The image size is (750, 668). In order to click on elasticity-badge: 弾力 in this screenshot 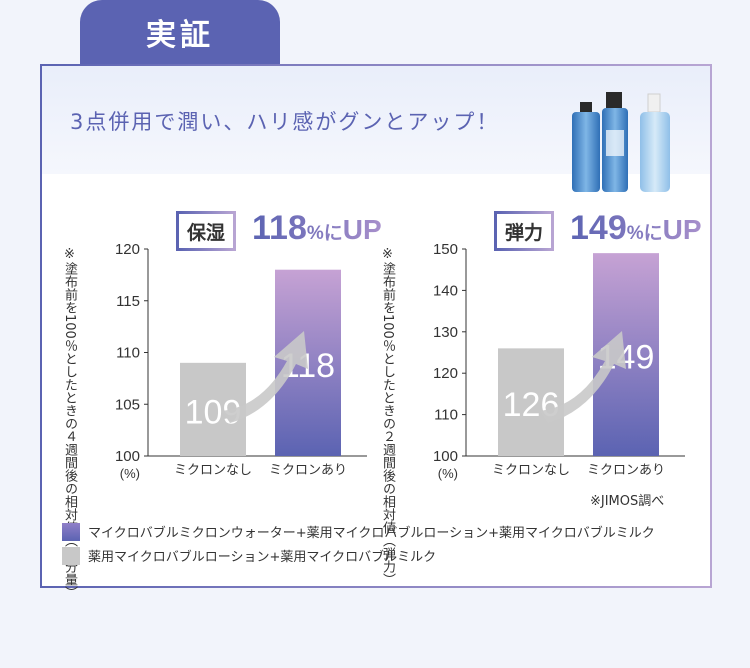, I will do `click(524, 231)`.